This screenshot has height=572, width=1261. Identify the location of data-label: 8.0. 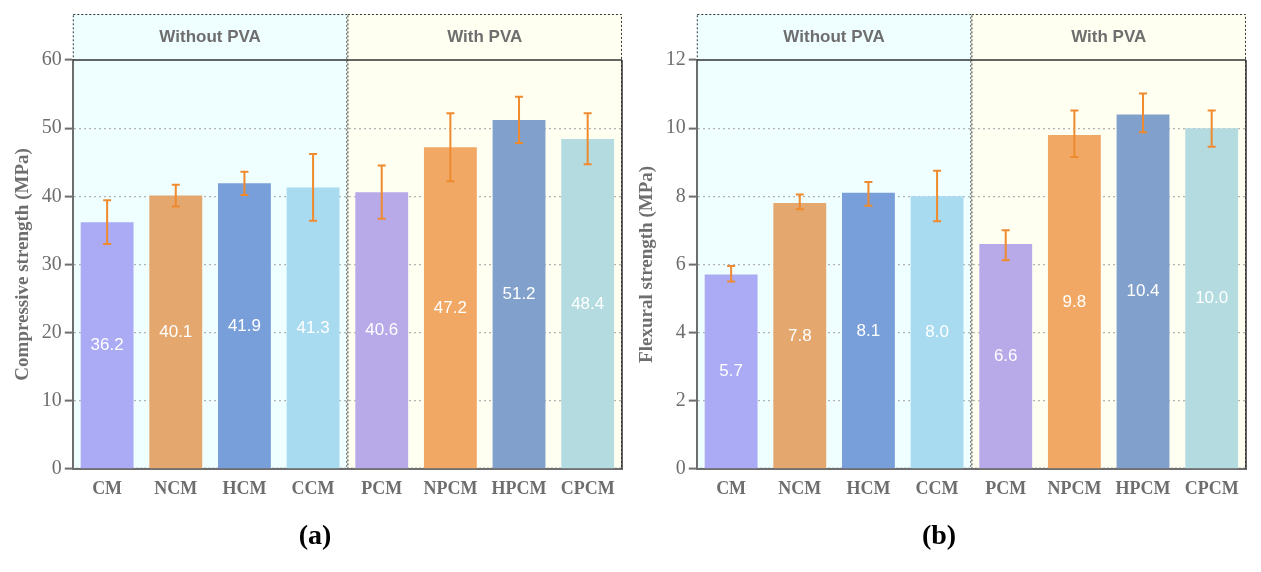
(937, 332).